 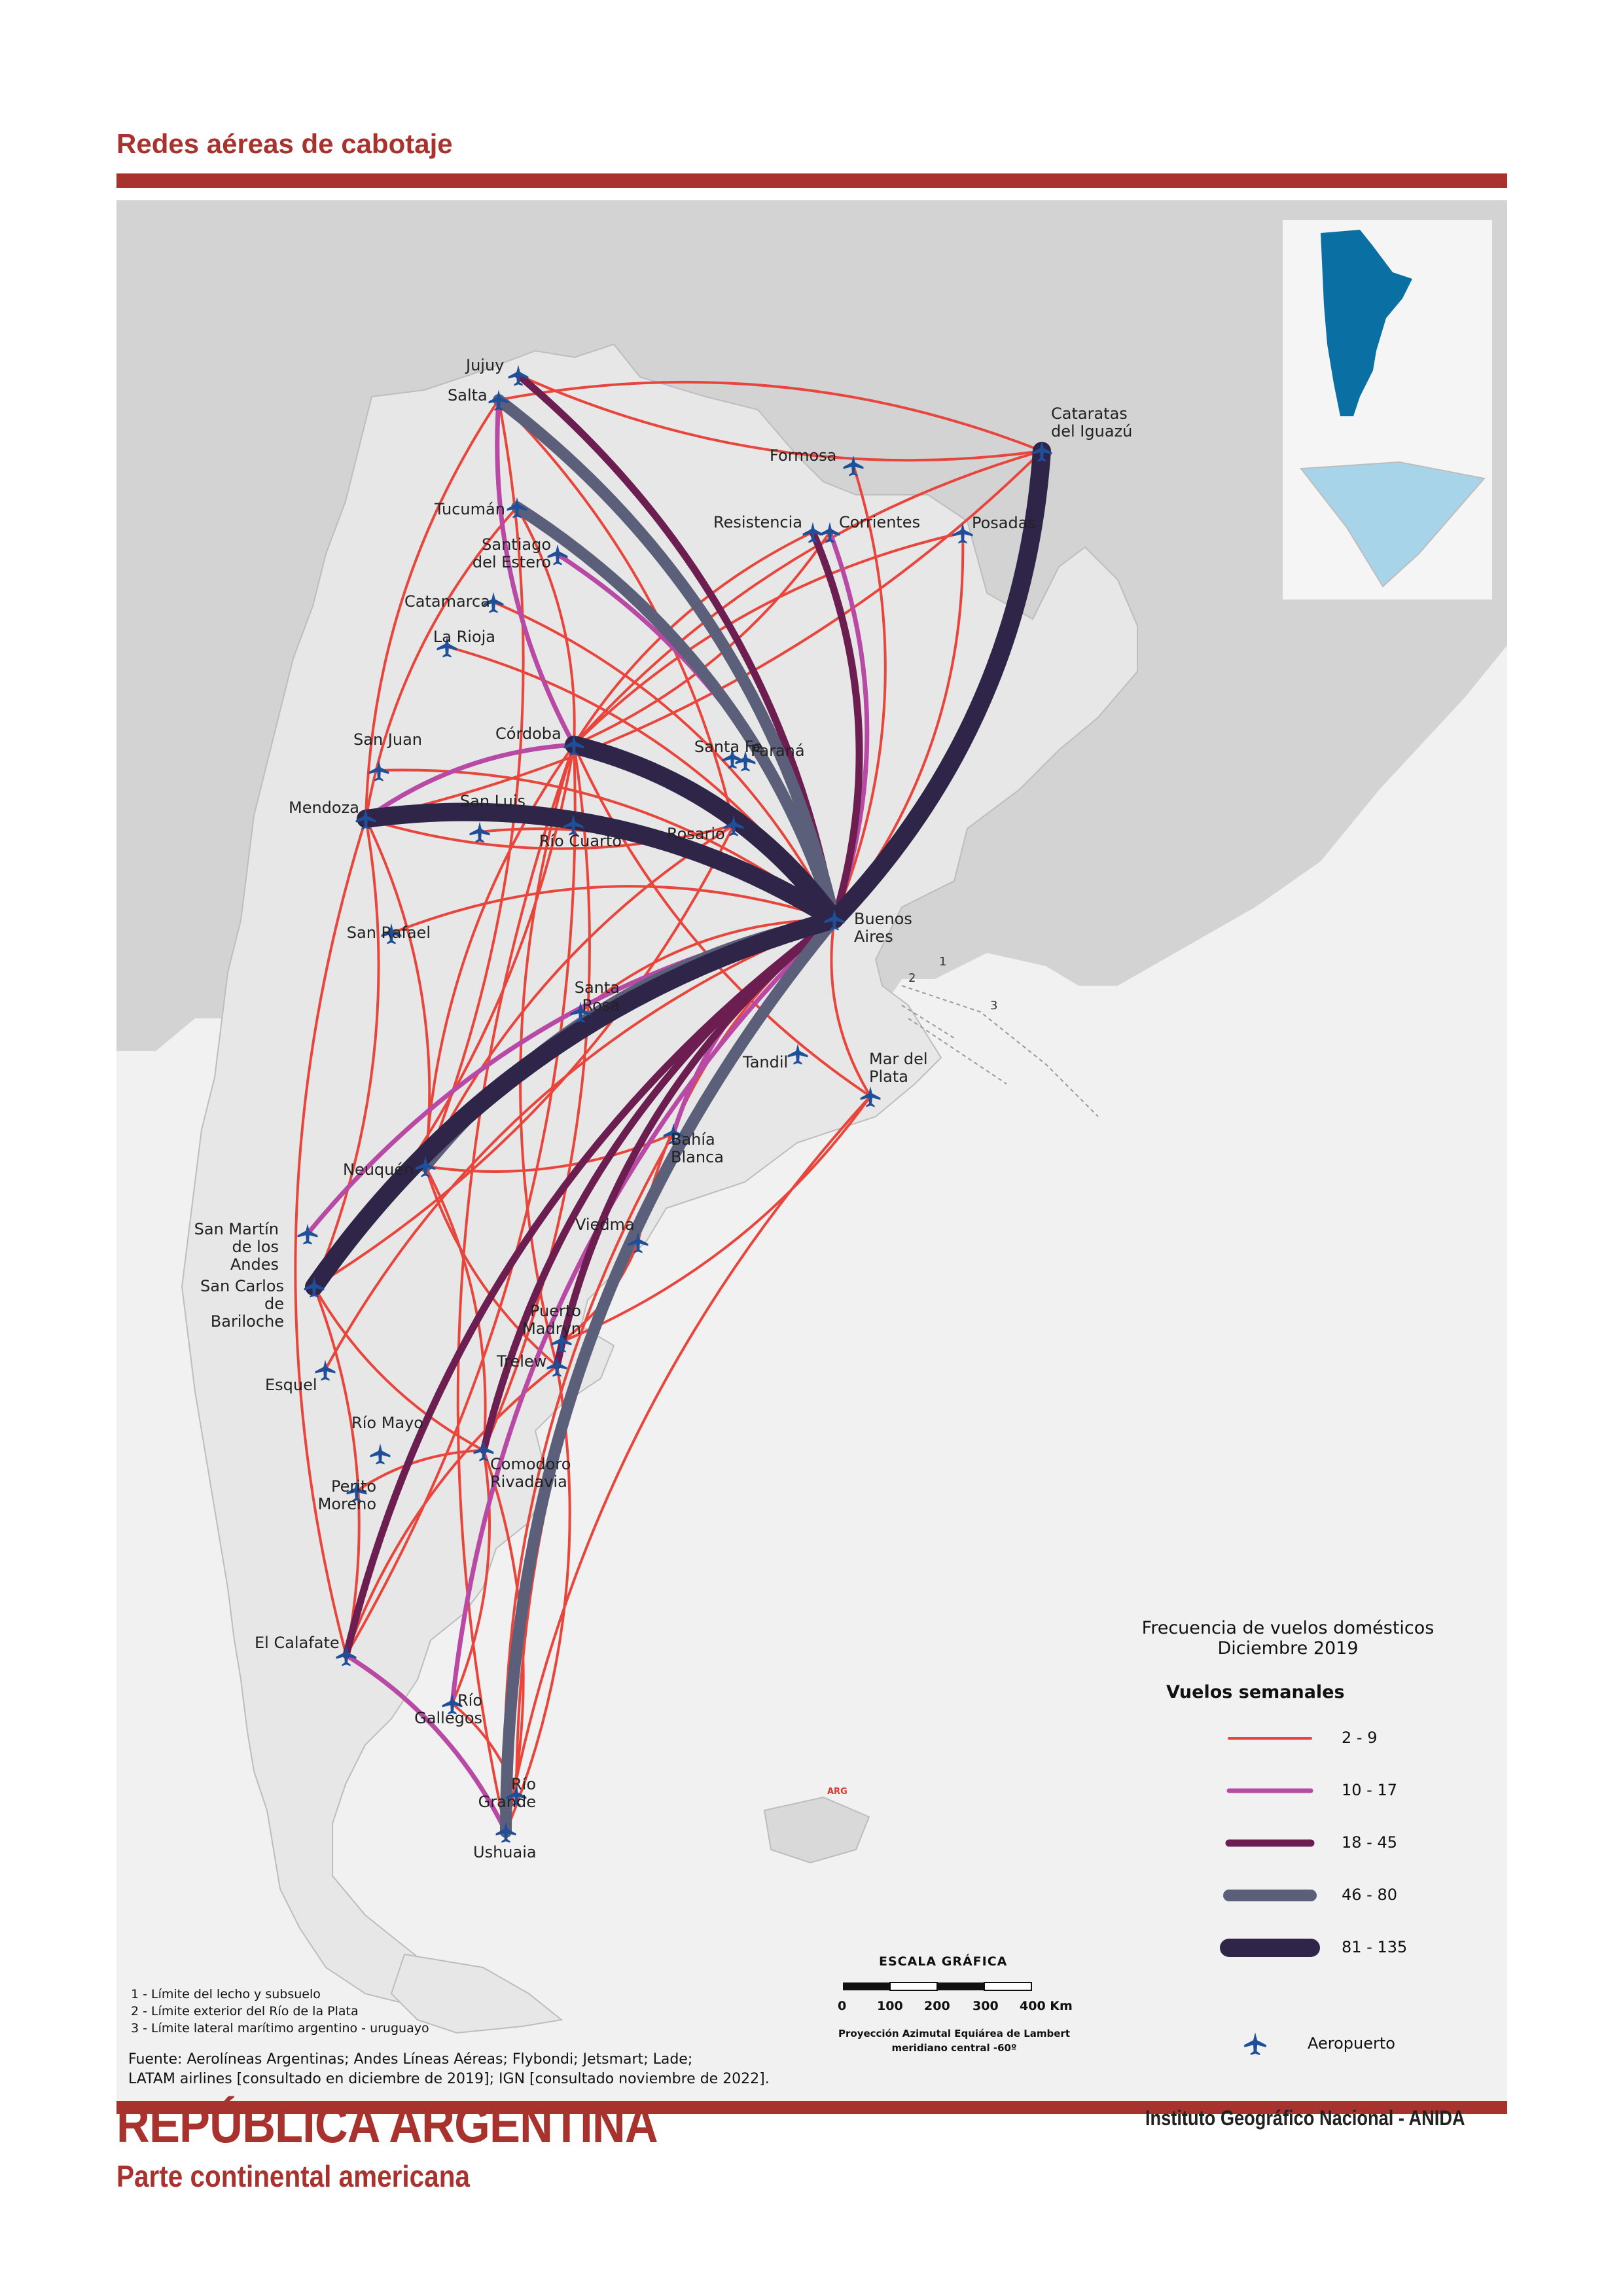 What do you see at coordinates (387, 2124) in the screenshot?
I see `country-title: REPÚBLICA ARGENTINA` at bounding box center [387, 2124].